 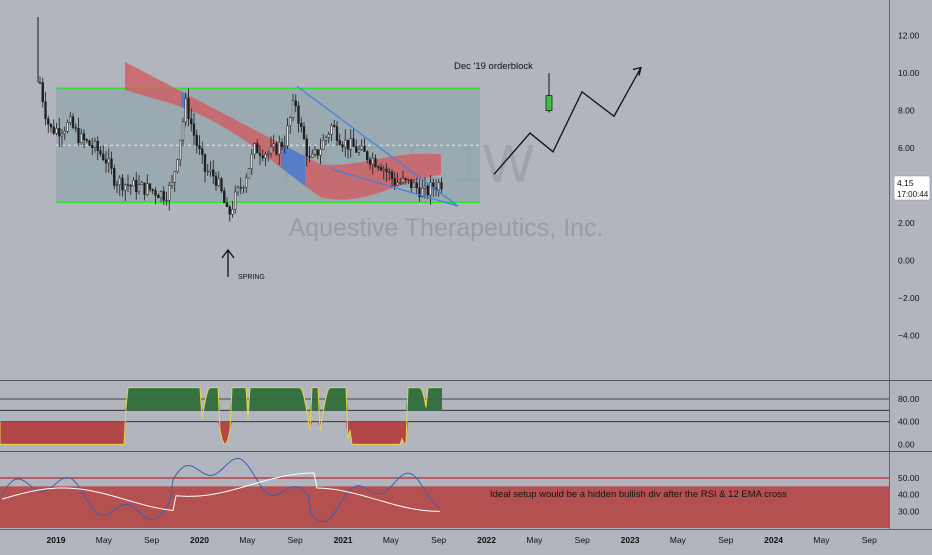 What do you see at coordinates (228, 262) in the screenshot?
I see `spring-arrow-icon` at bounding box center [228, 262].